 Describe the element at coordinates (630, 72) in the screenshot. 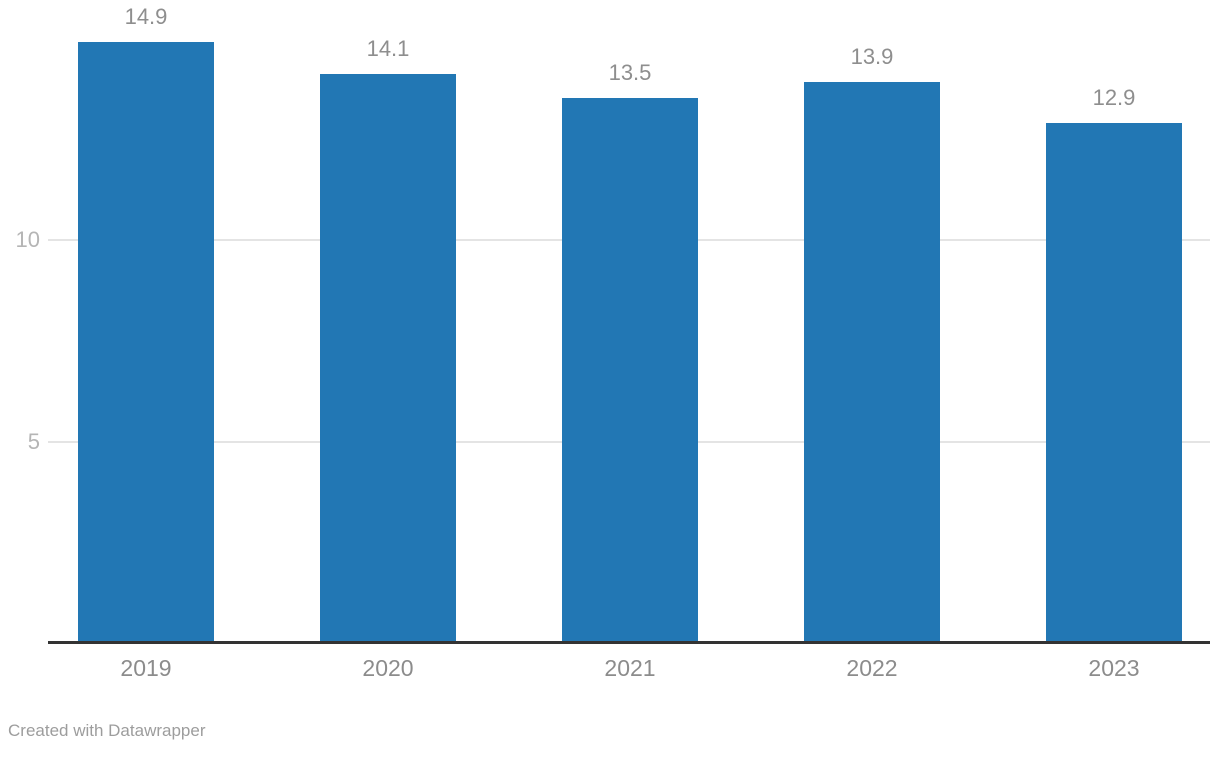

I see `bar-value-label: 13.5` at that location.